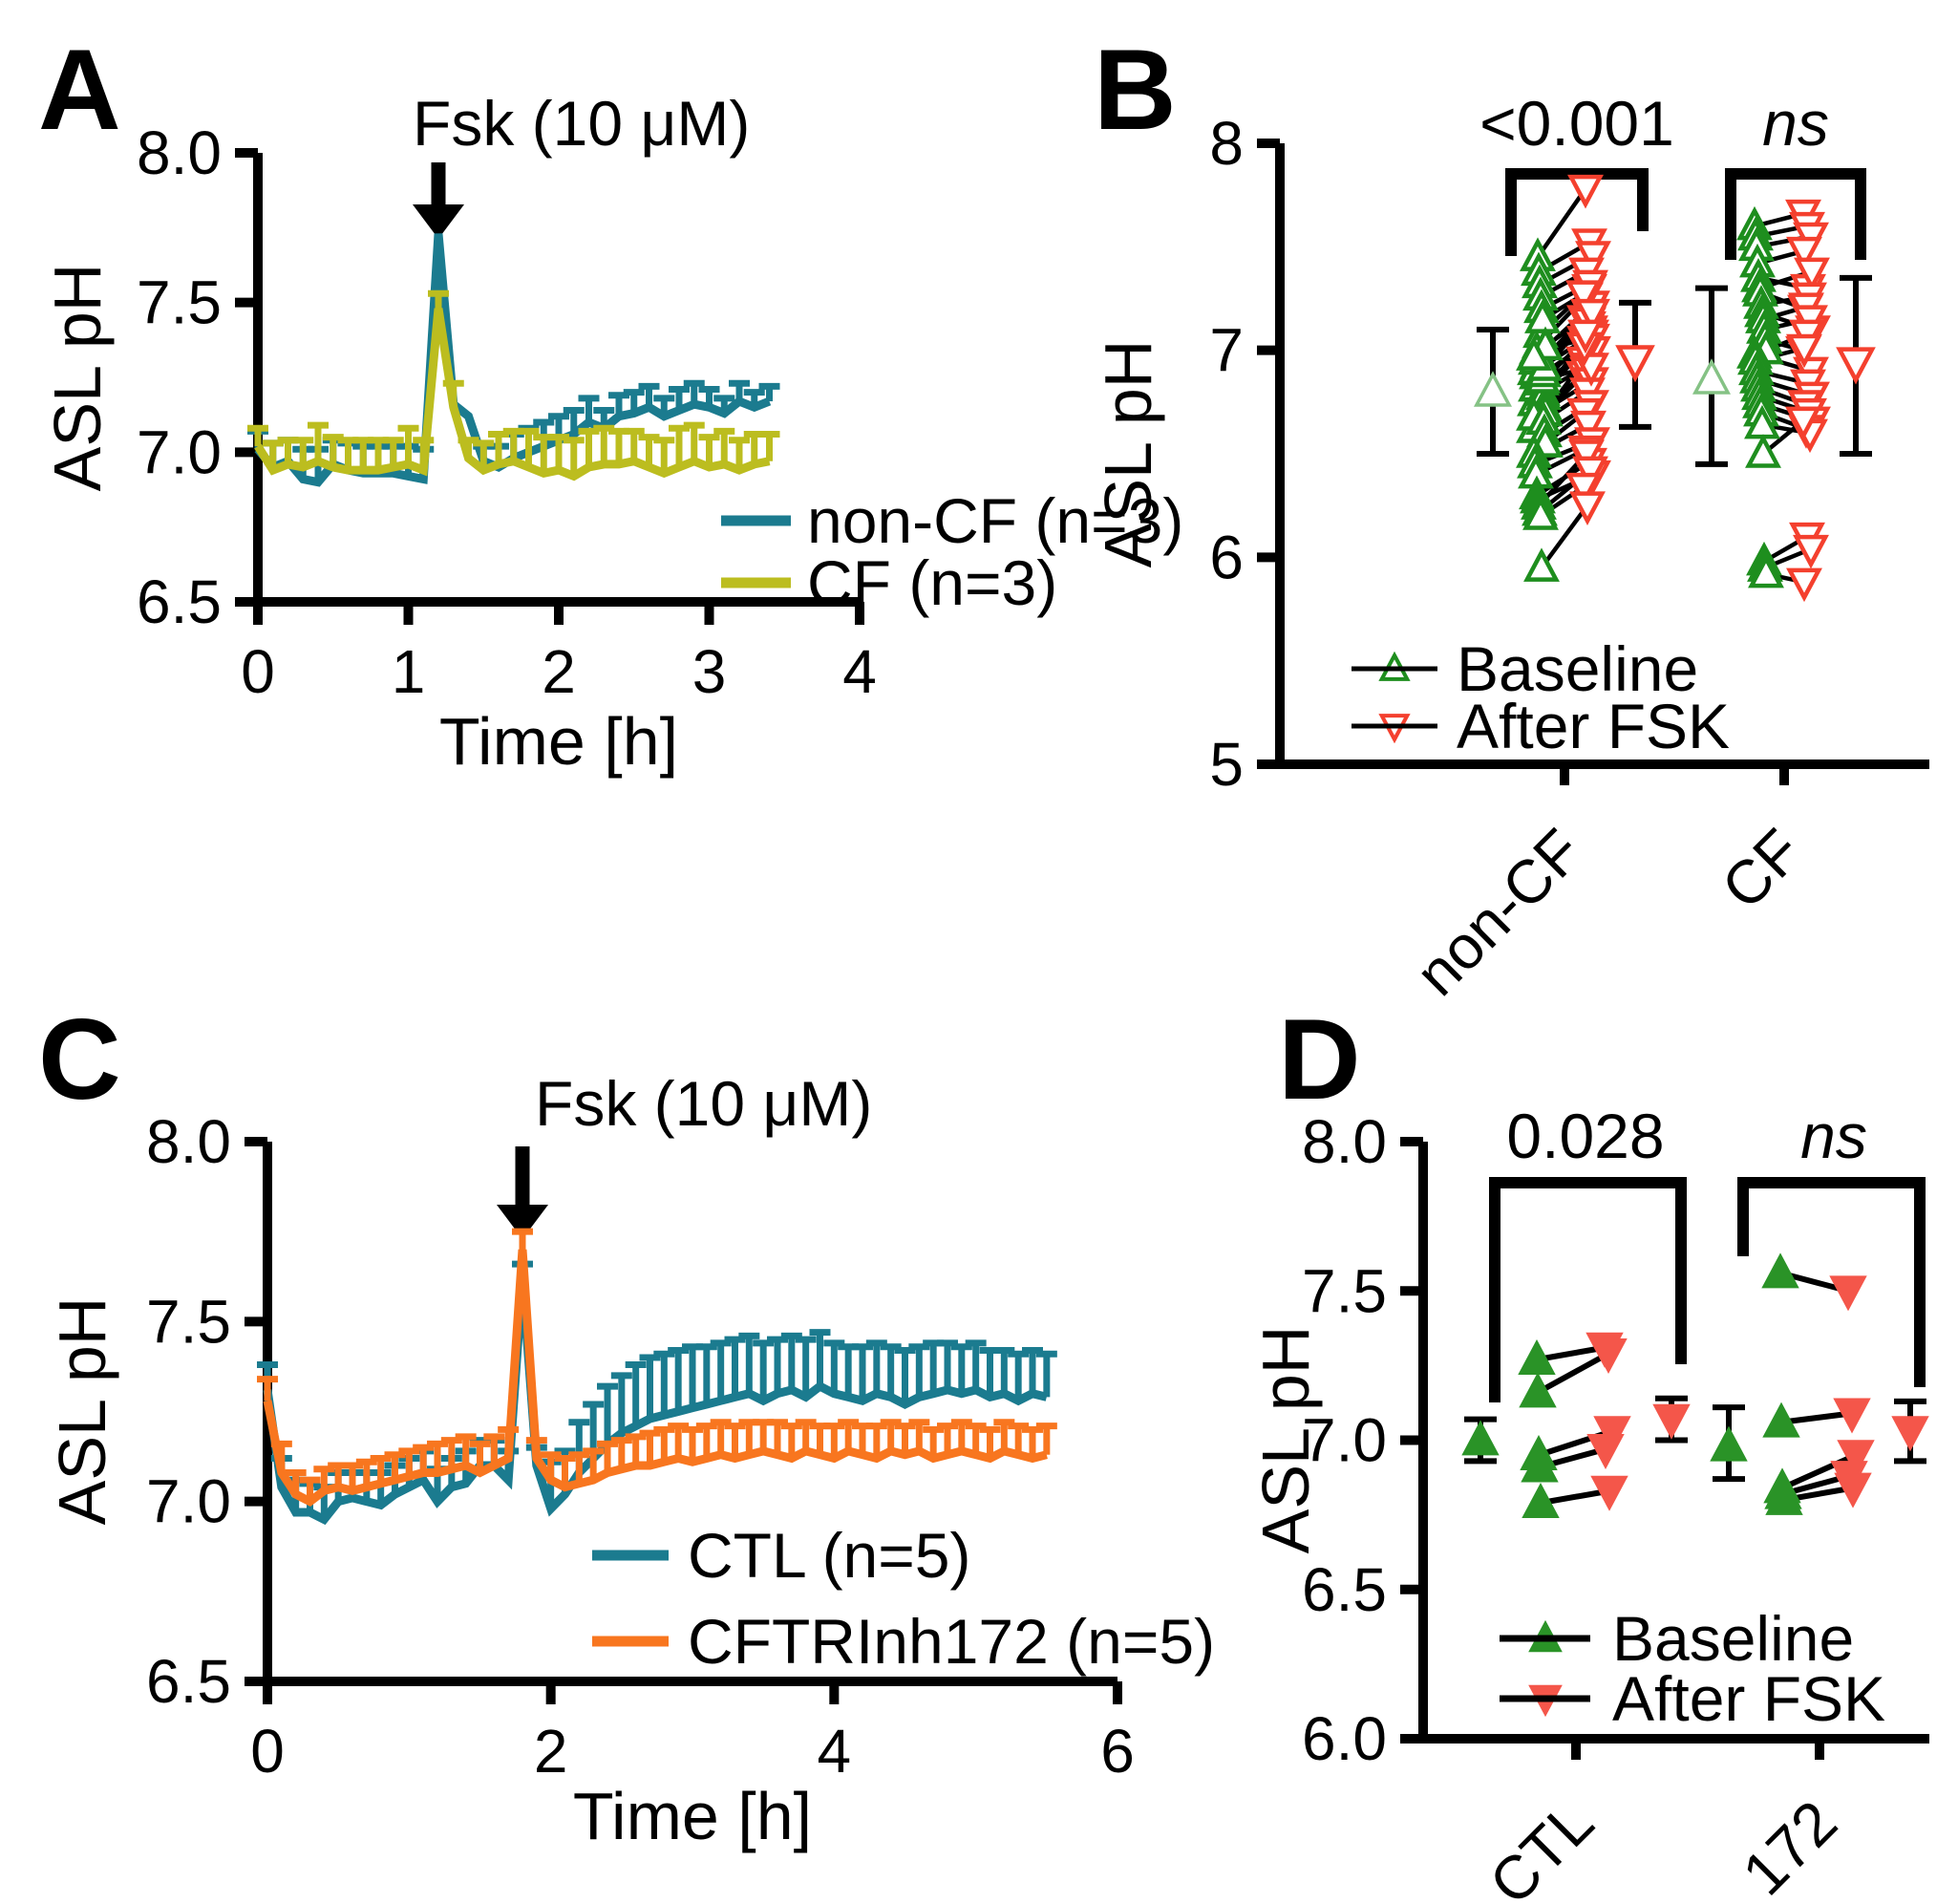 The height and width of the screenshot is (1904, 1958). I want to click on group-label-CTL: CTL, so click(1541, 1846).